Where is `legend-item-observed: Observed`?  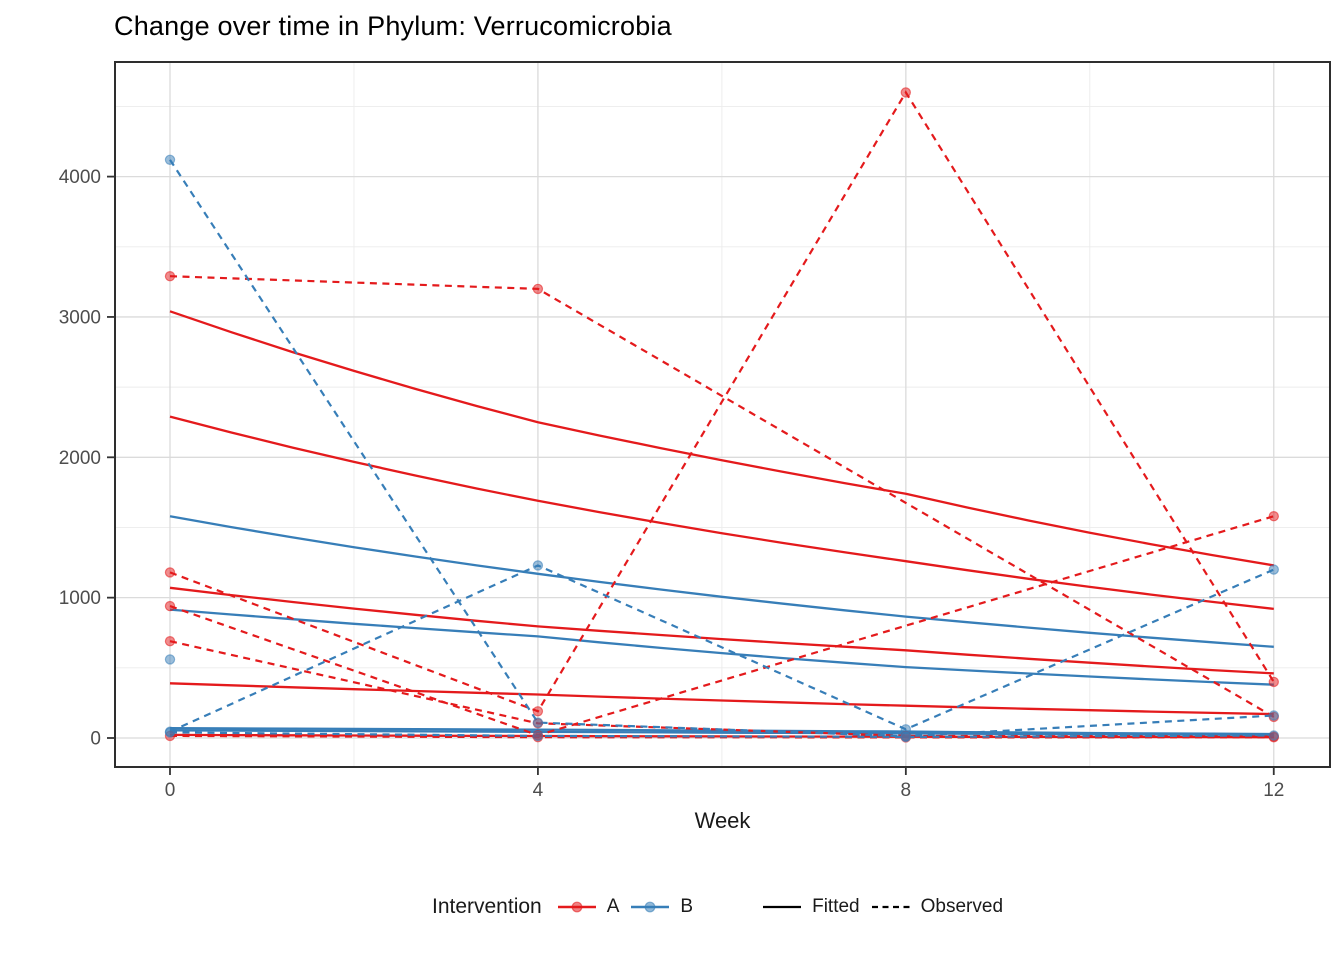 legend-item-observed: Observed is located at coordinates (936, 907).